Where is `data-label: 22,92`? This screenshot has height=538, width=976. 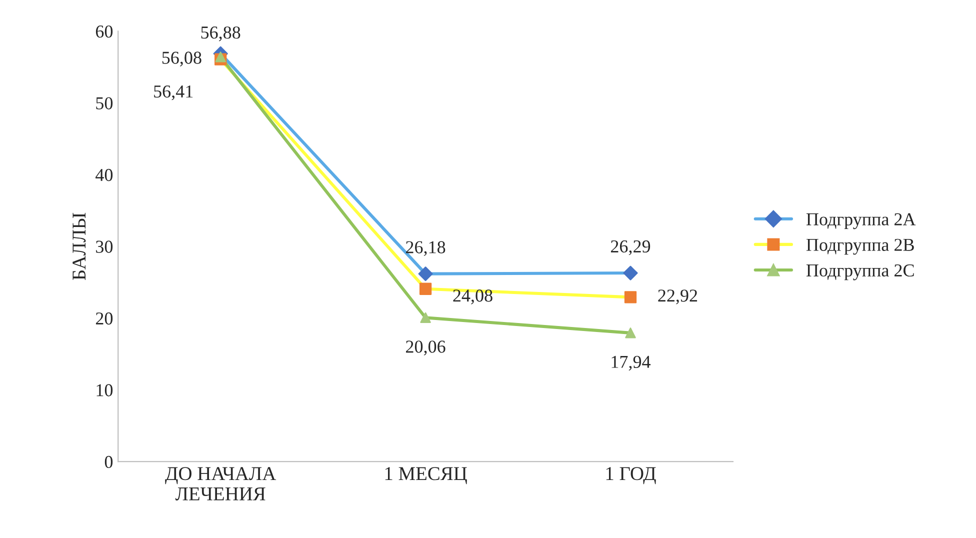 data-label: 22,92 is located at coordinates (678, 297).